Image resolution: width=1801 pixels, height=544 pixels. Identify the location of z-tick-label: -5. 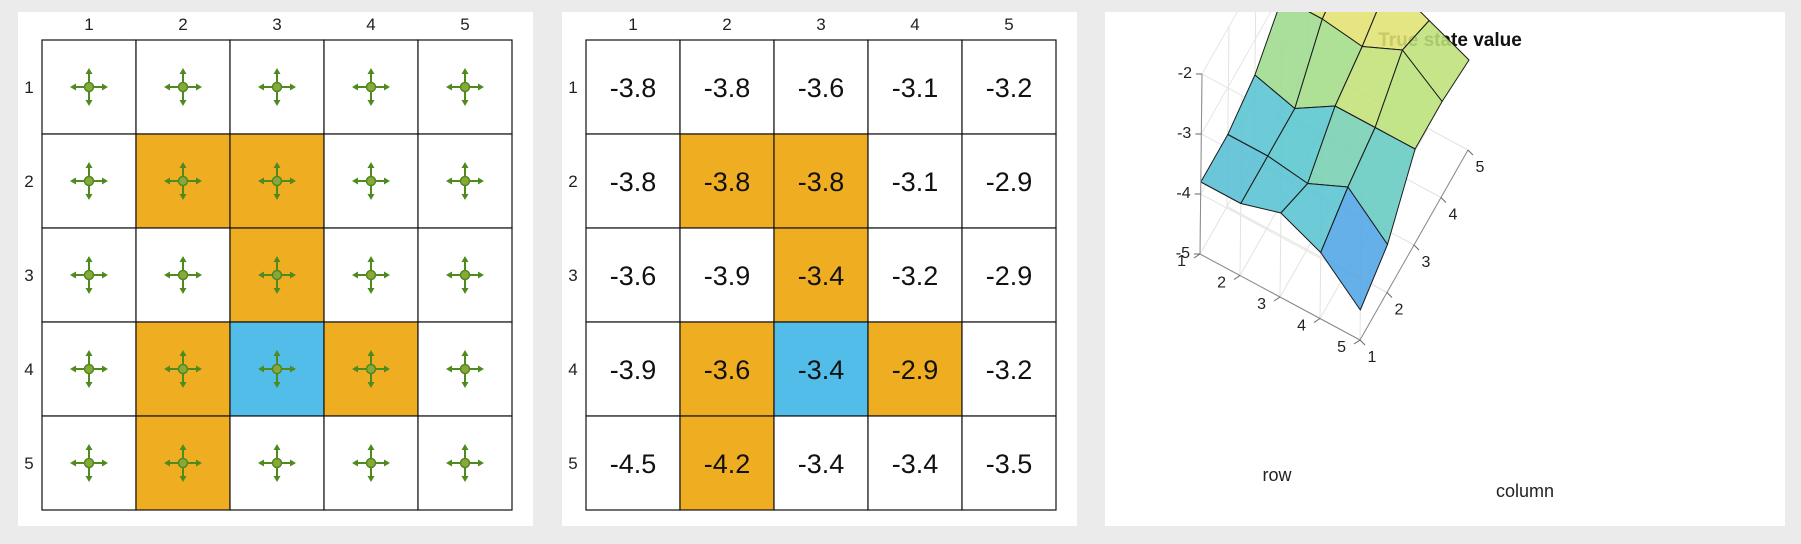
(1183, 253).